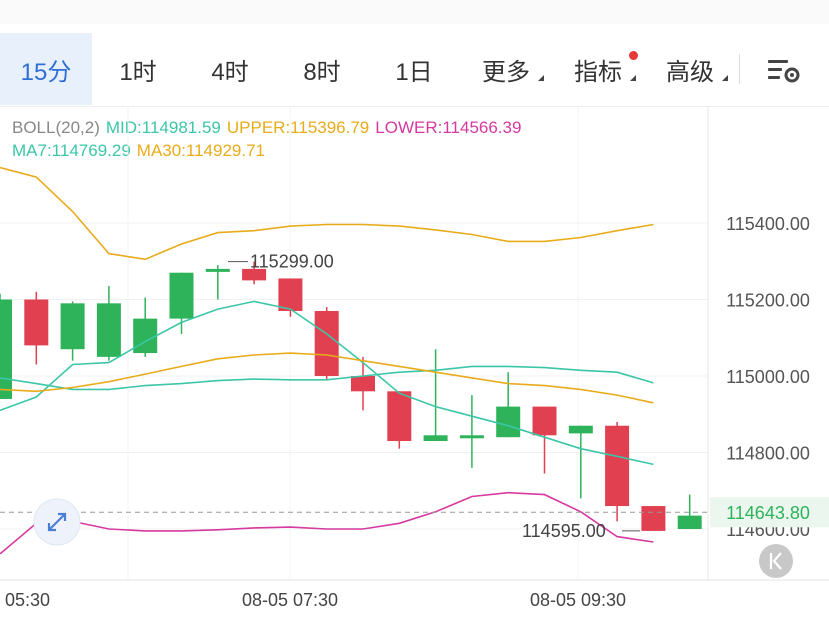 The image size is (829, 634). What do you see at coordinates (564, 531) in the screenshot?
I see `low-annotation: 114595.00` at bounding box center [564, 531].